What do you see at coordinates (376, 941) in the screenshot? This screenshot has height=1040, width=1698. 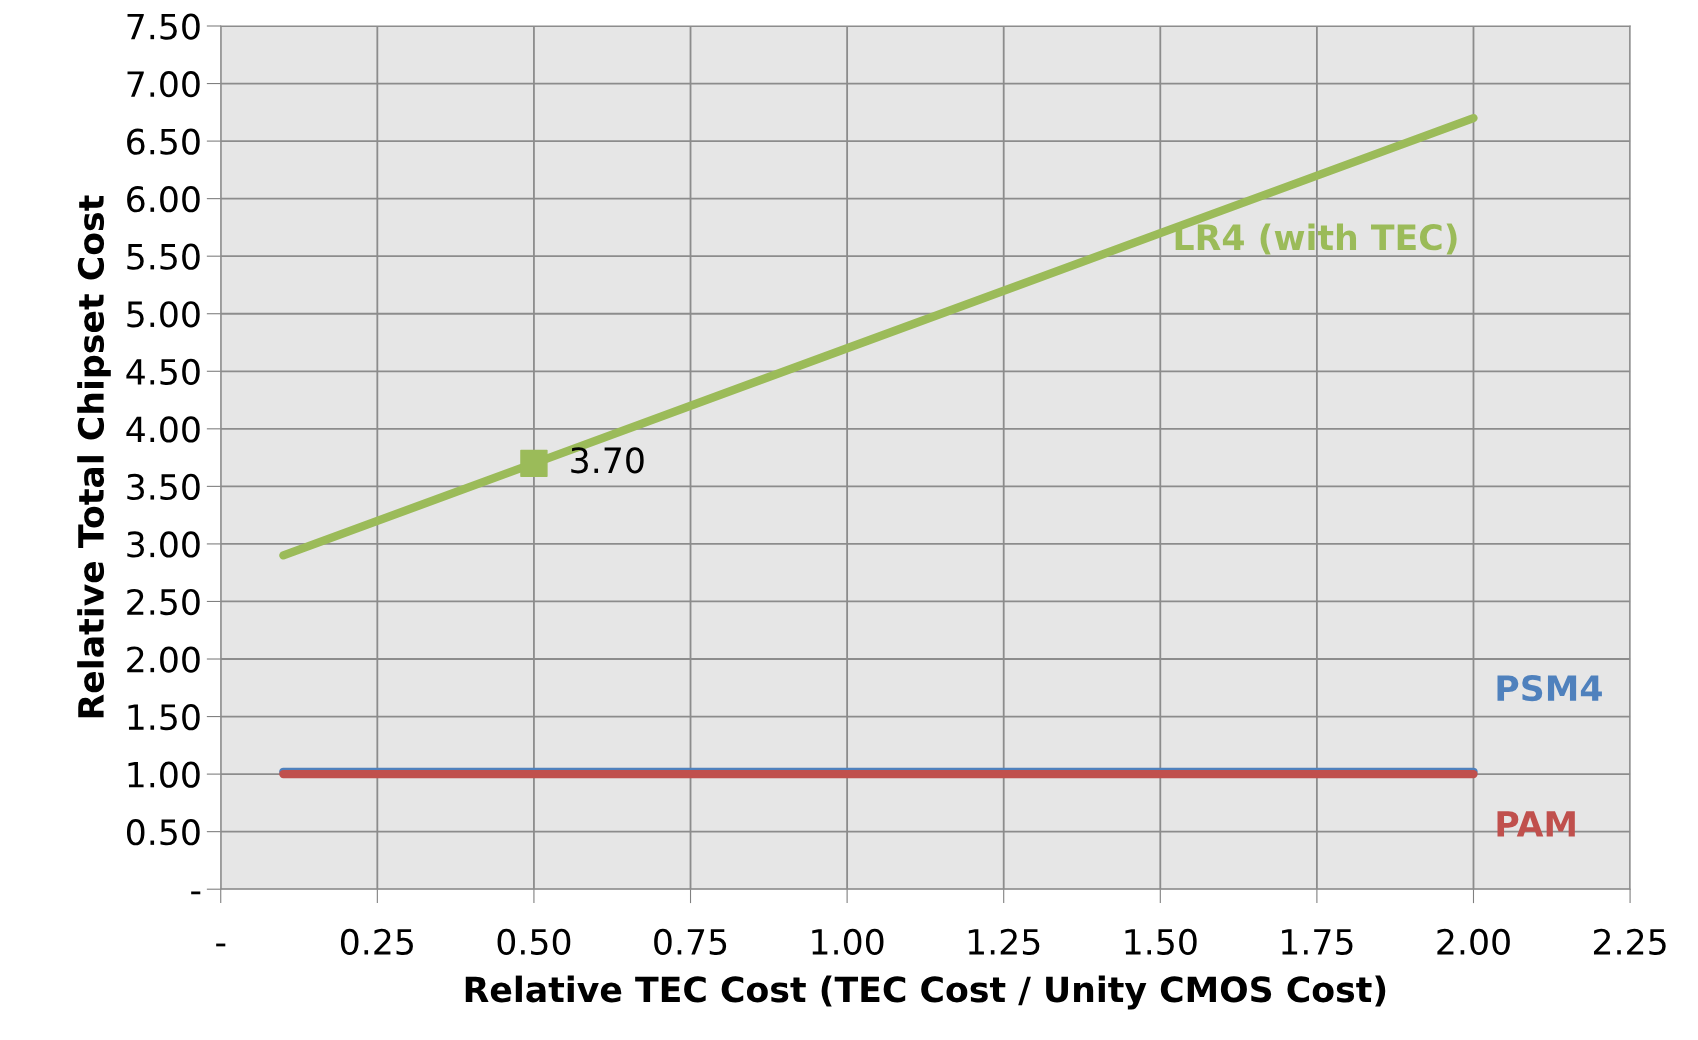 I see `x-tick-label: 0.25` at bounding box center [376, 941].